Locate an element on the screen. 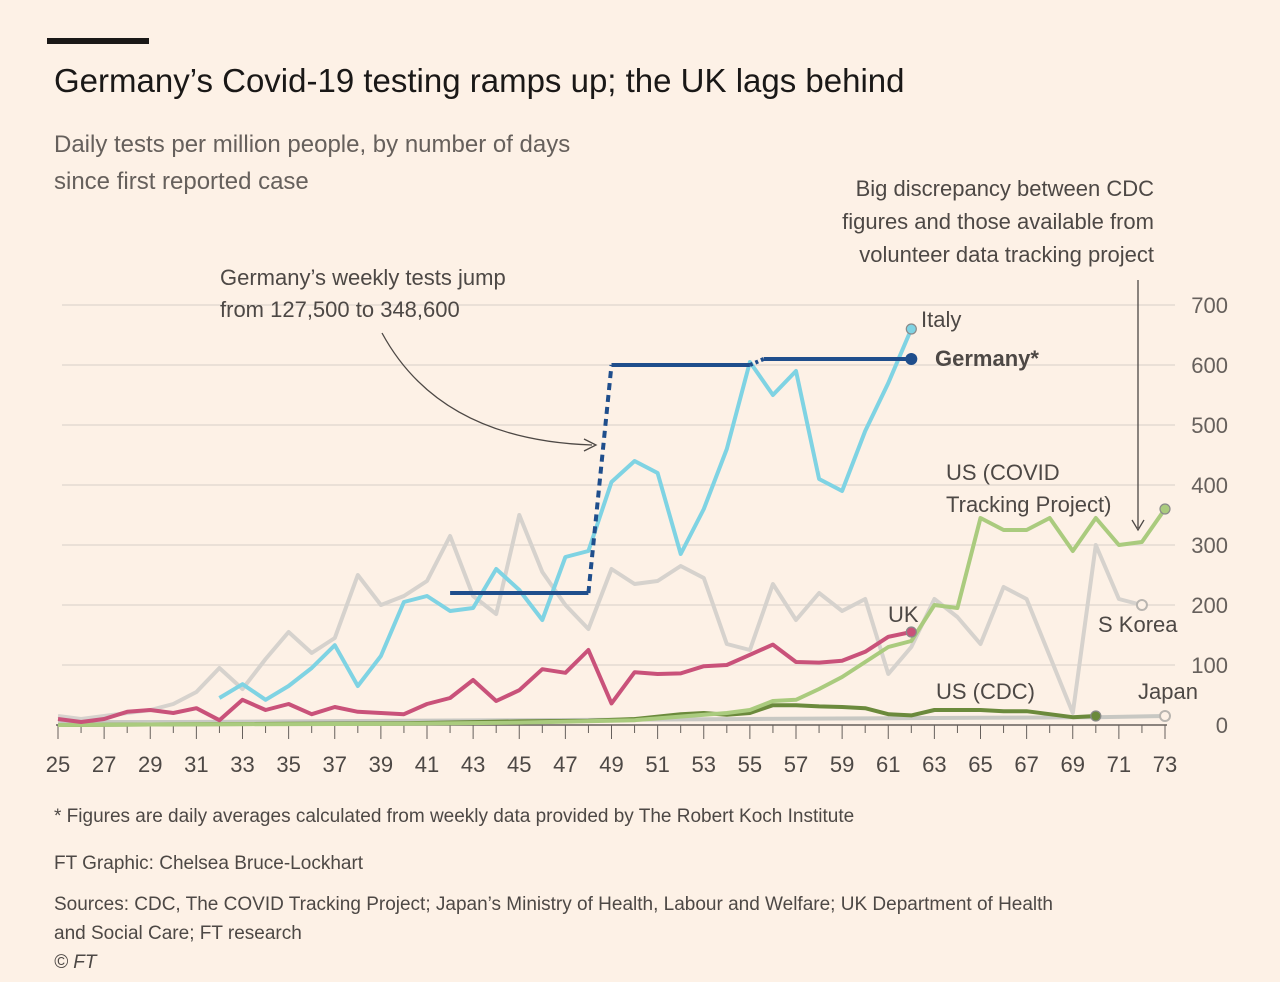 The height and width of the screenshot is (982, 1280). copyright: © FT is located at coordinates (75, 962).